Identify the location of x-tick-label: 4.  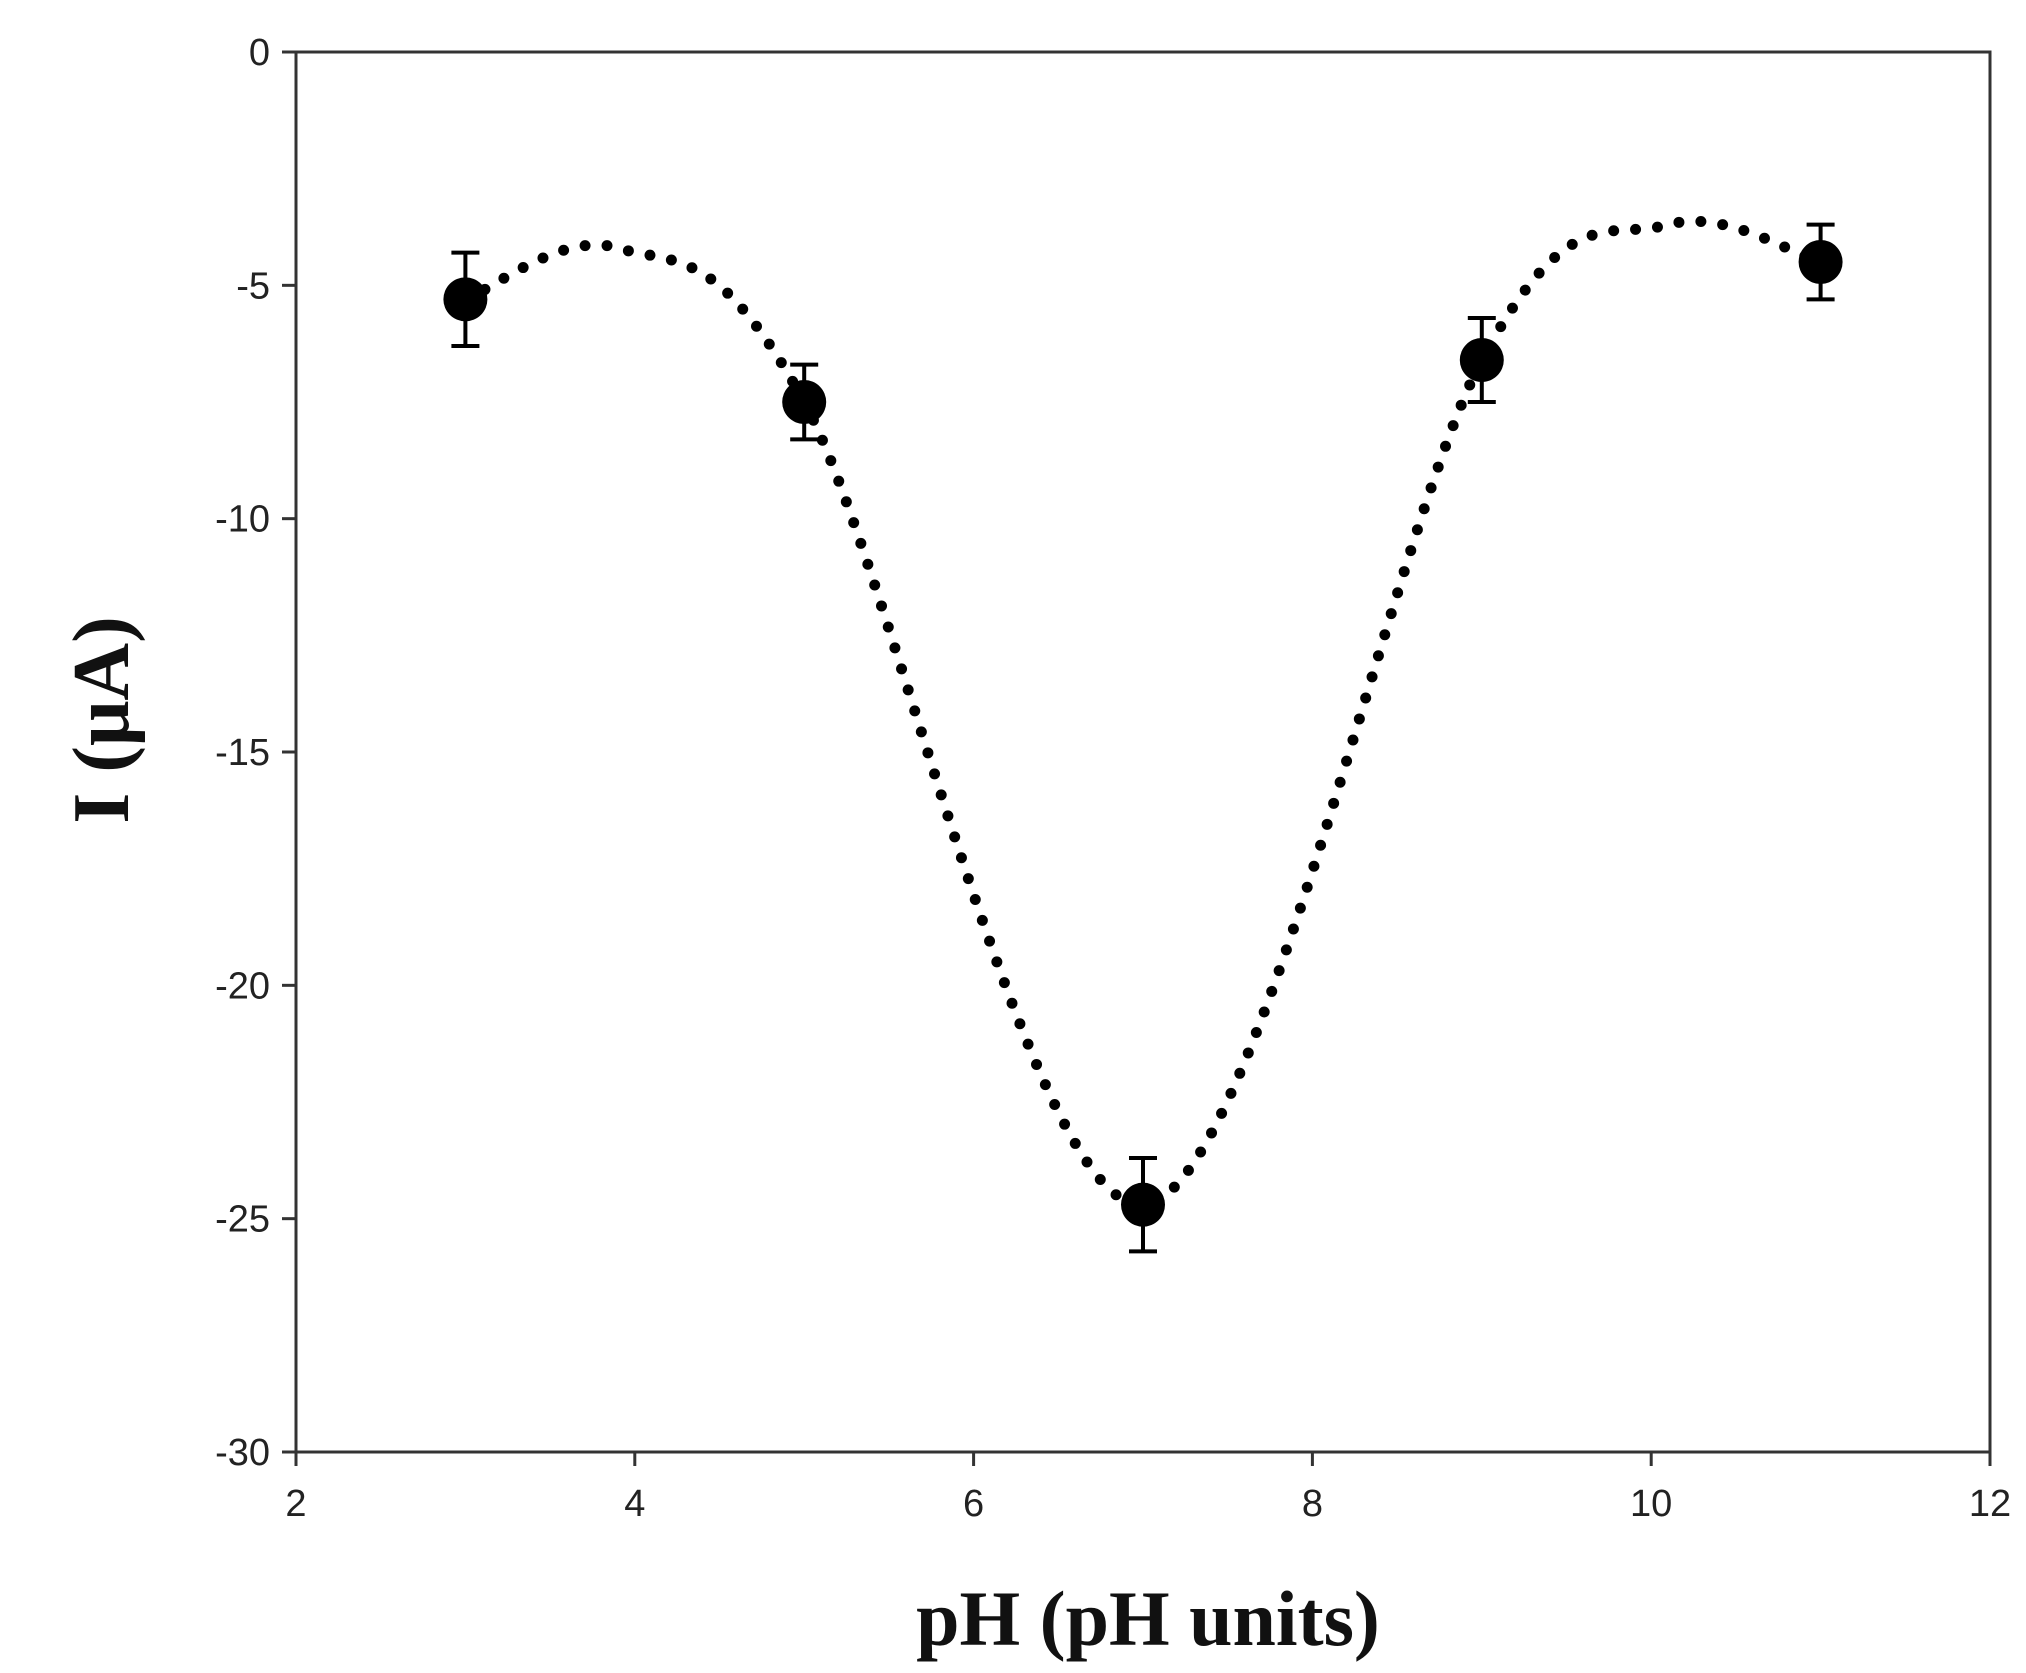
(634, 1504).